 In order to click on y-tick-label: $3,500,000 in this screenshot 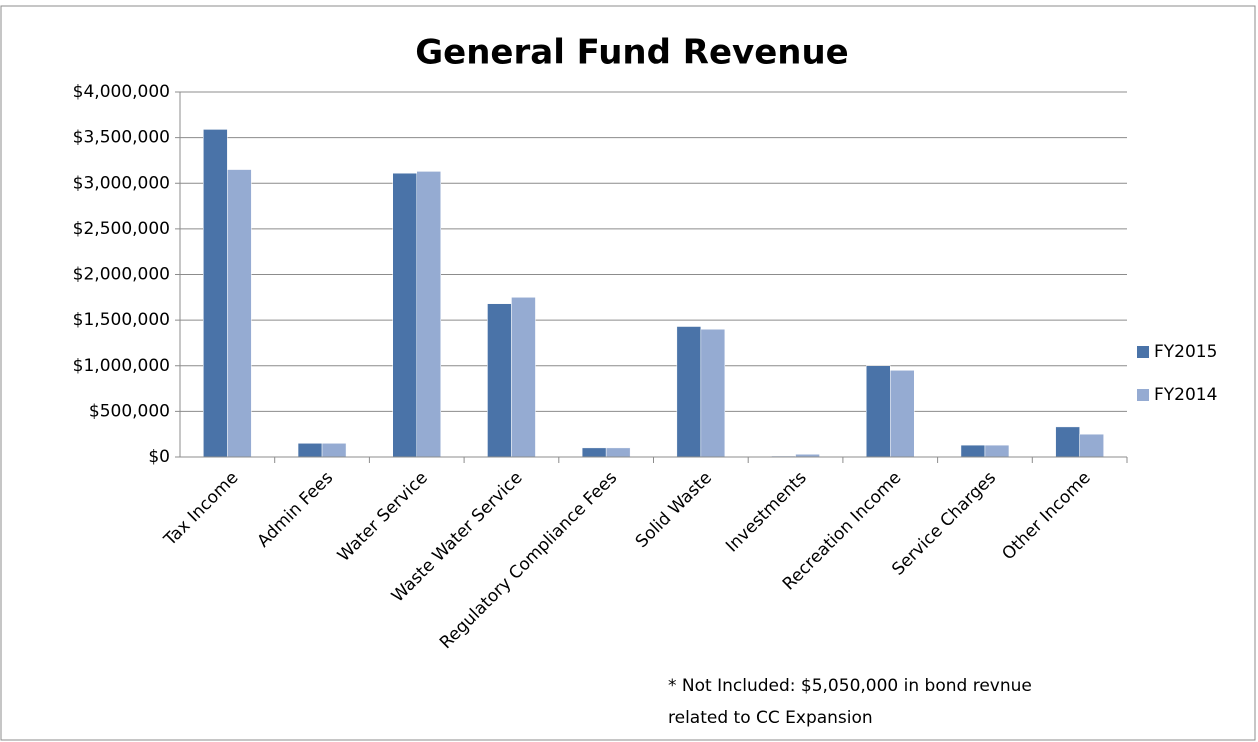, I will do `click(121, 138)`.